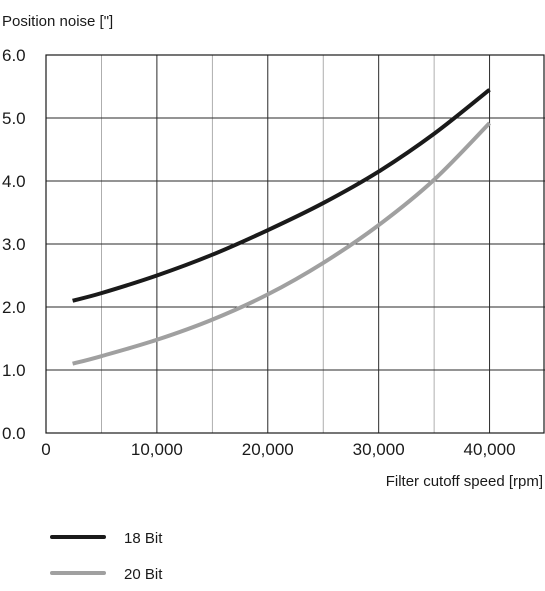 The image size is (545, 591). What do you see at coordinates (268, 449) in the screenshot?
I see `x-tick-label: 20,000` at bounding box center [268, 449].